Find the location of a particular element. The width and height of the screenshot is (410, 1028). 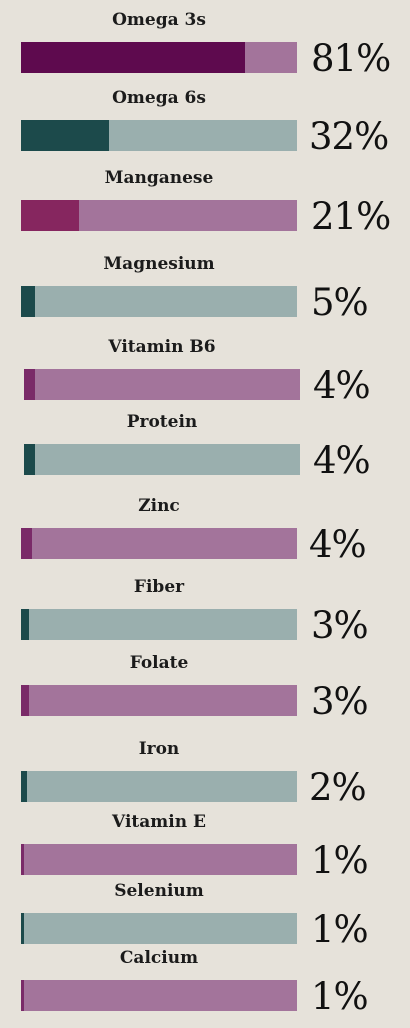

category-label: Magnesium is located at coordinates (159, 264).